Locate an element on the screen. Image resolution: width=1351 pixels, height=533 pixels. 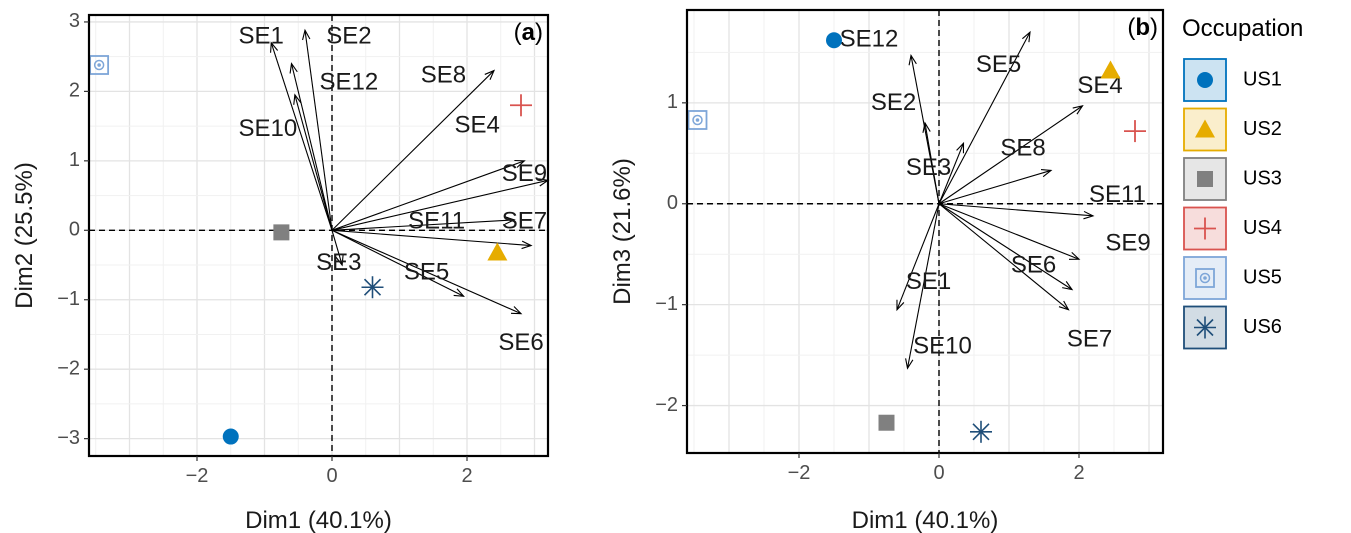
vector-se11 is located at coordinates (1016, 210).